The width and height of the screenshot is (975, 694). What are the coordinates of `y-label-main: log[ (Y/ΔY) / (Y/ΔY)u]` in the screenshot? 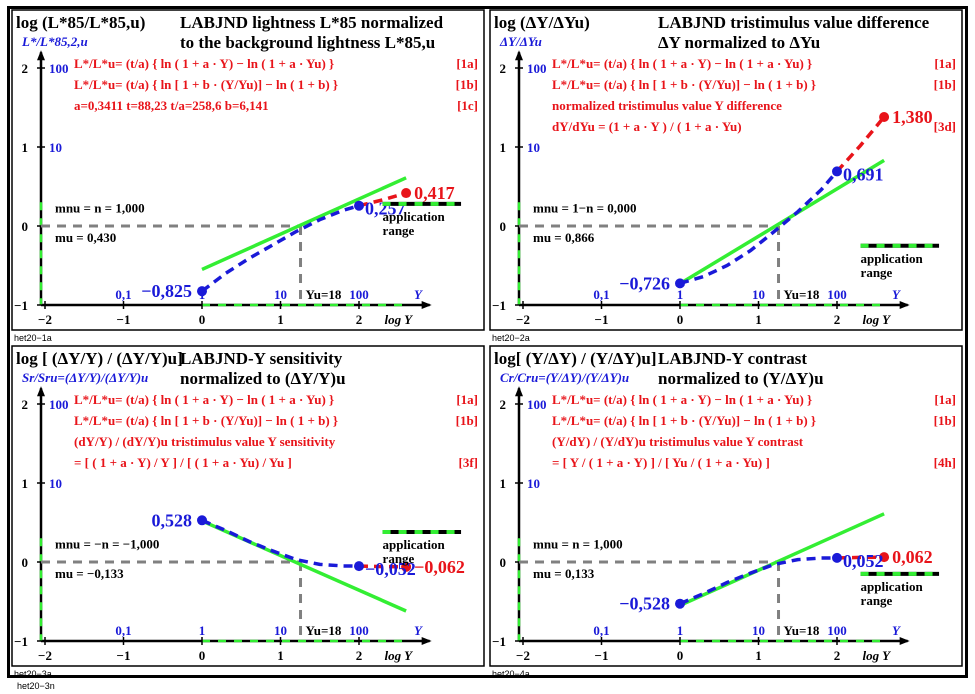 It's located at (575, 358).